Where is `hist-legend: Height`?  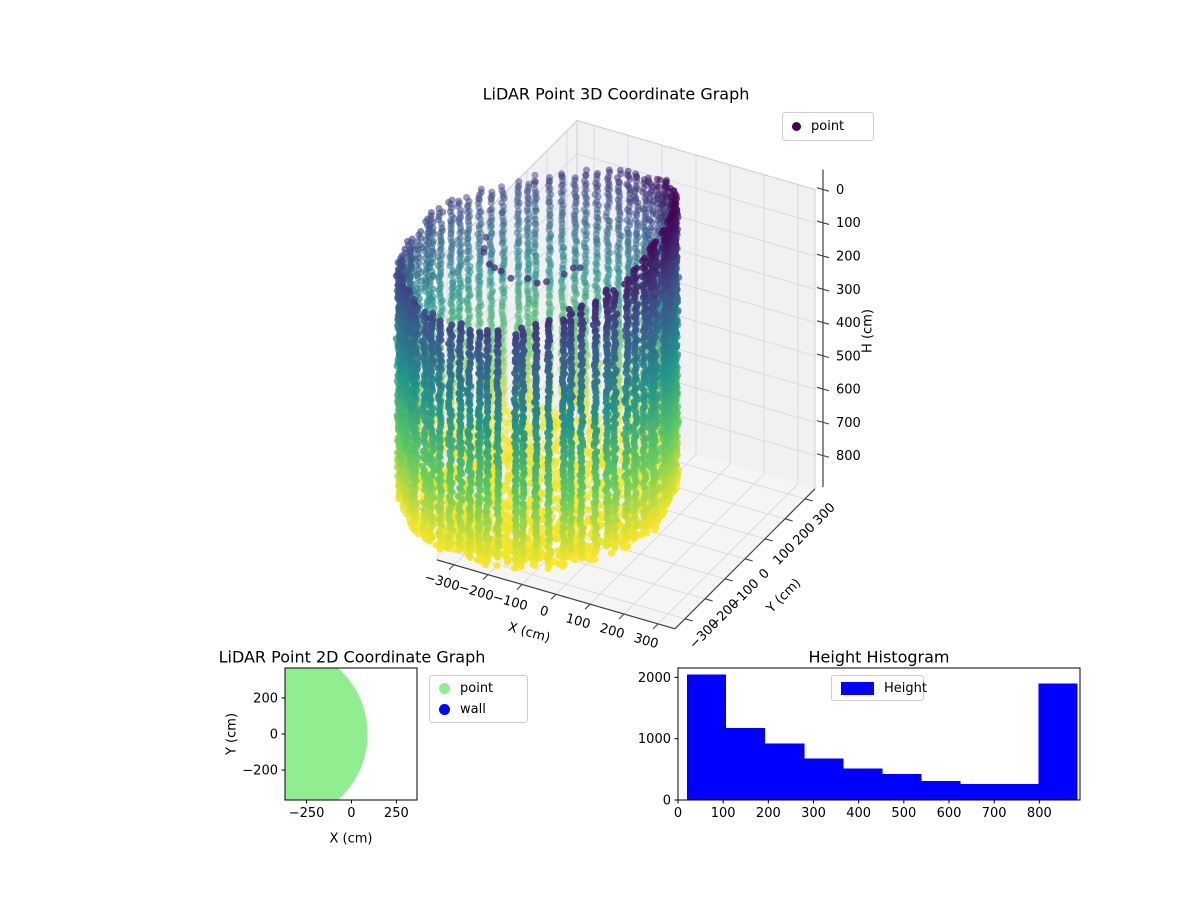 hist-legend: Height is located at coordinates (879, 688).